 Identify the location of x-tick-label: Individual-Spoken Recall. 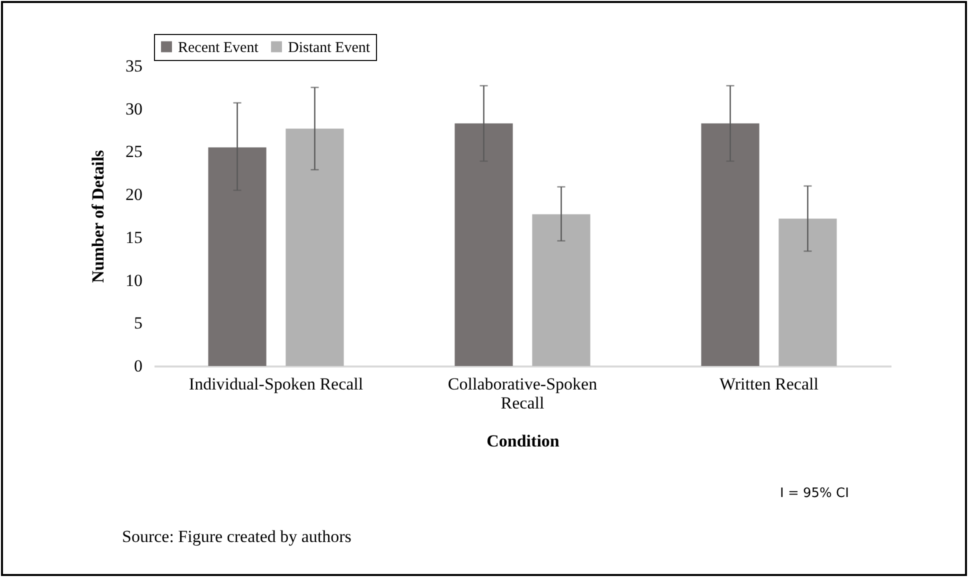
(276, 384).